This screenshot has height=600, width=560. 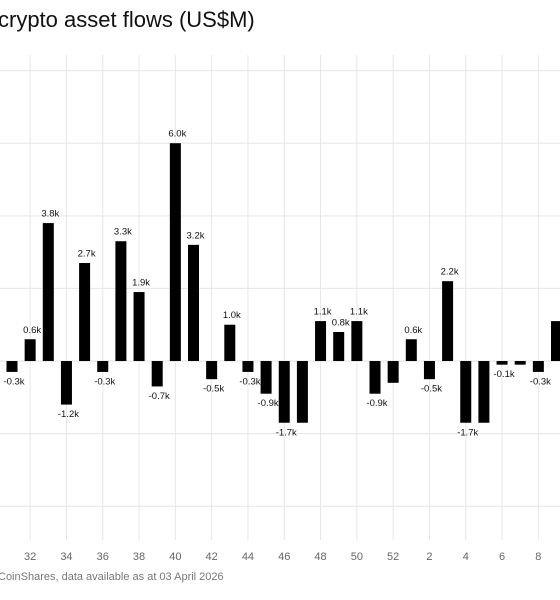 What do you see at coordinates (127, 19) in the screenshot?
I see `chart-title: crypto asset flows (US$M)` at bounding box center [127, 19].